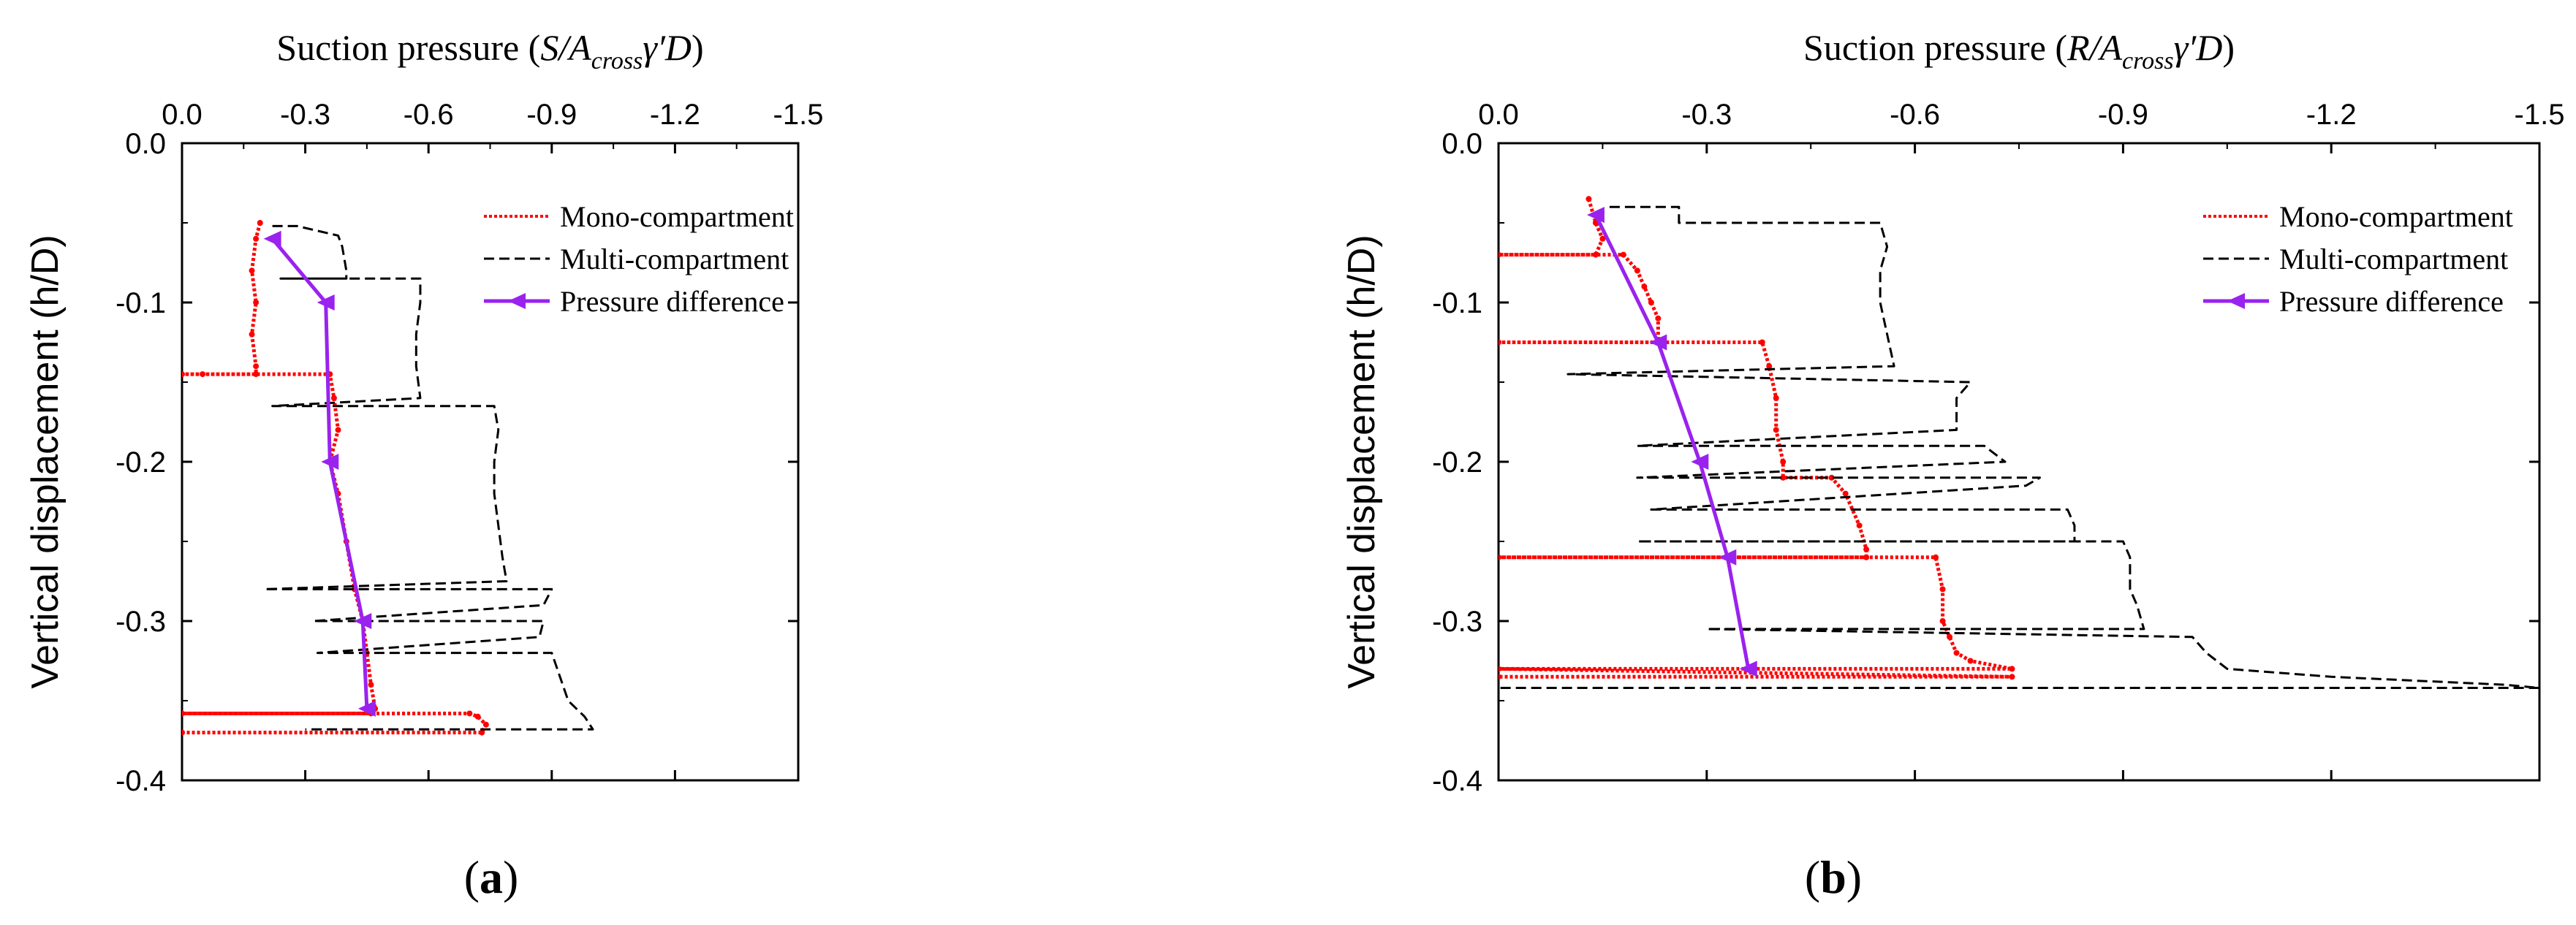 Image resolution: width=2576 pixels, height=925 pixels. What do you see at coordinates (2228, 47) in the screenshot?
I see `panel-b-x-title-close: )` at bounding box center [2228, 47].